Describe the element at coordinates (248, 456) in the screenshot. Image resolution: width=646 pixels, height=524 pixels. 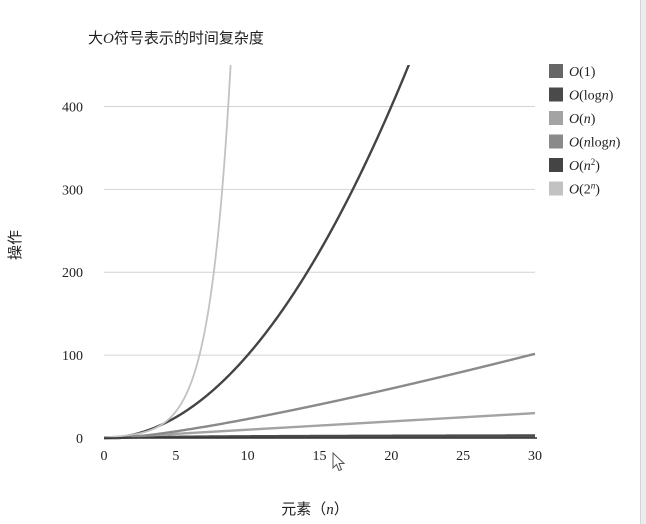
I see `x-tick-label: 10` at that location.